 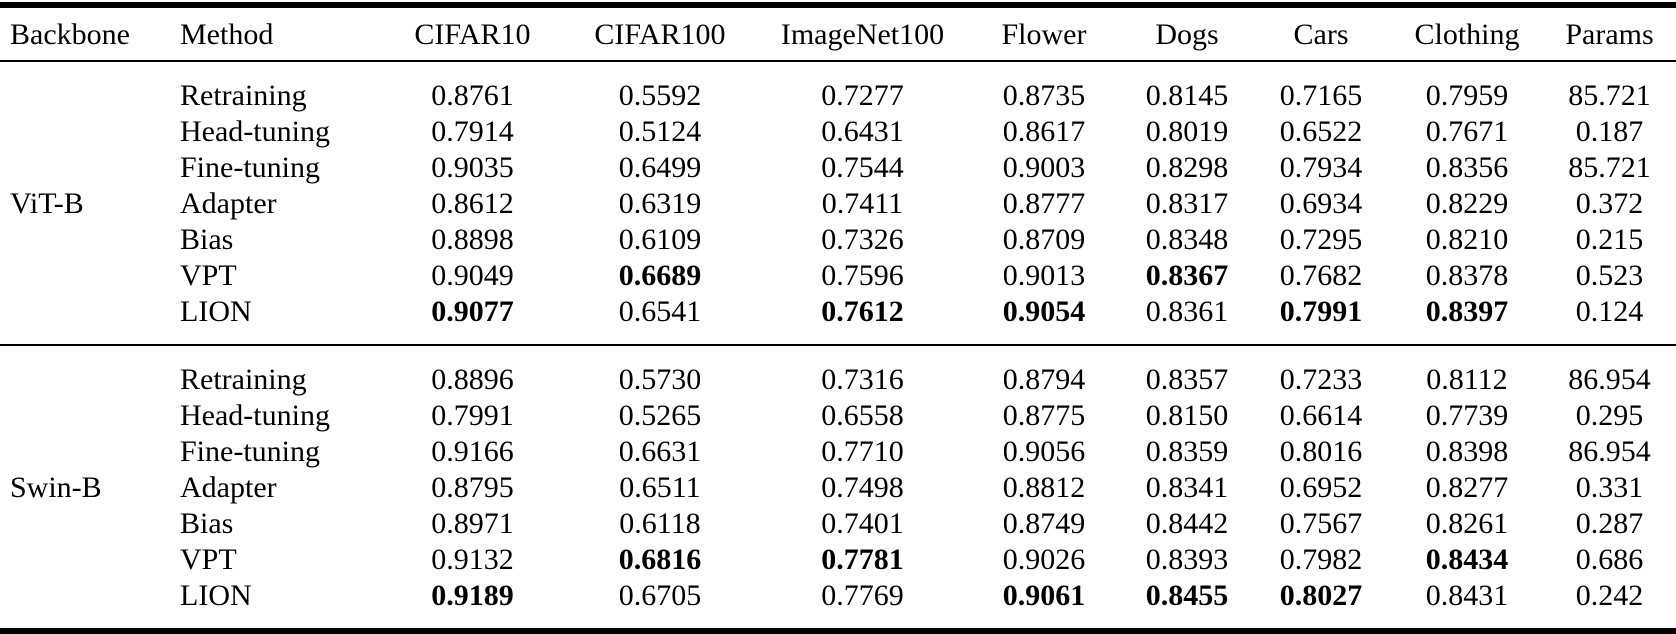 What do you see at coordinates (472, 95) in the screenshot?
I see `metric-value: 0.8761` at bounding box center [472, 95].